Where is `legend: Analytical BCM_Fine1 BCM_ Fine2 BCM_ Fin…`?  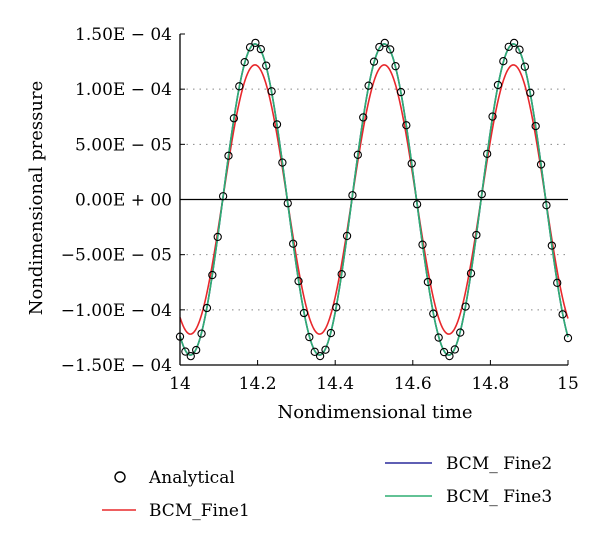 legend: Analytical BCM_Fine1 BCM_ Fine2 BCM_ Fin… is located at coordinates (327, 487).